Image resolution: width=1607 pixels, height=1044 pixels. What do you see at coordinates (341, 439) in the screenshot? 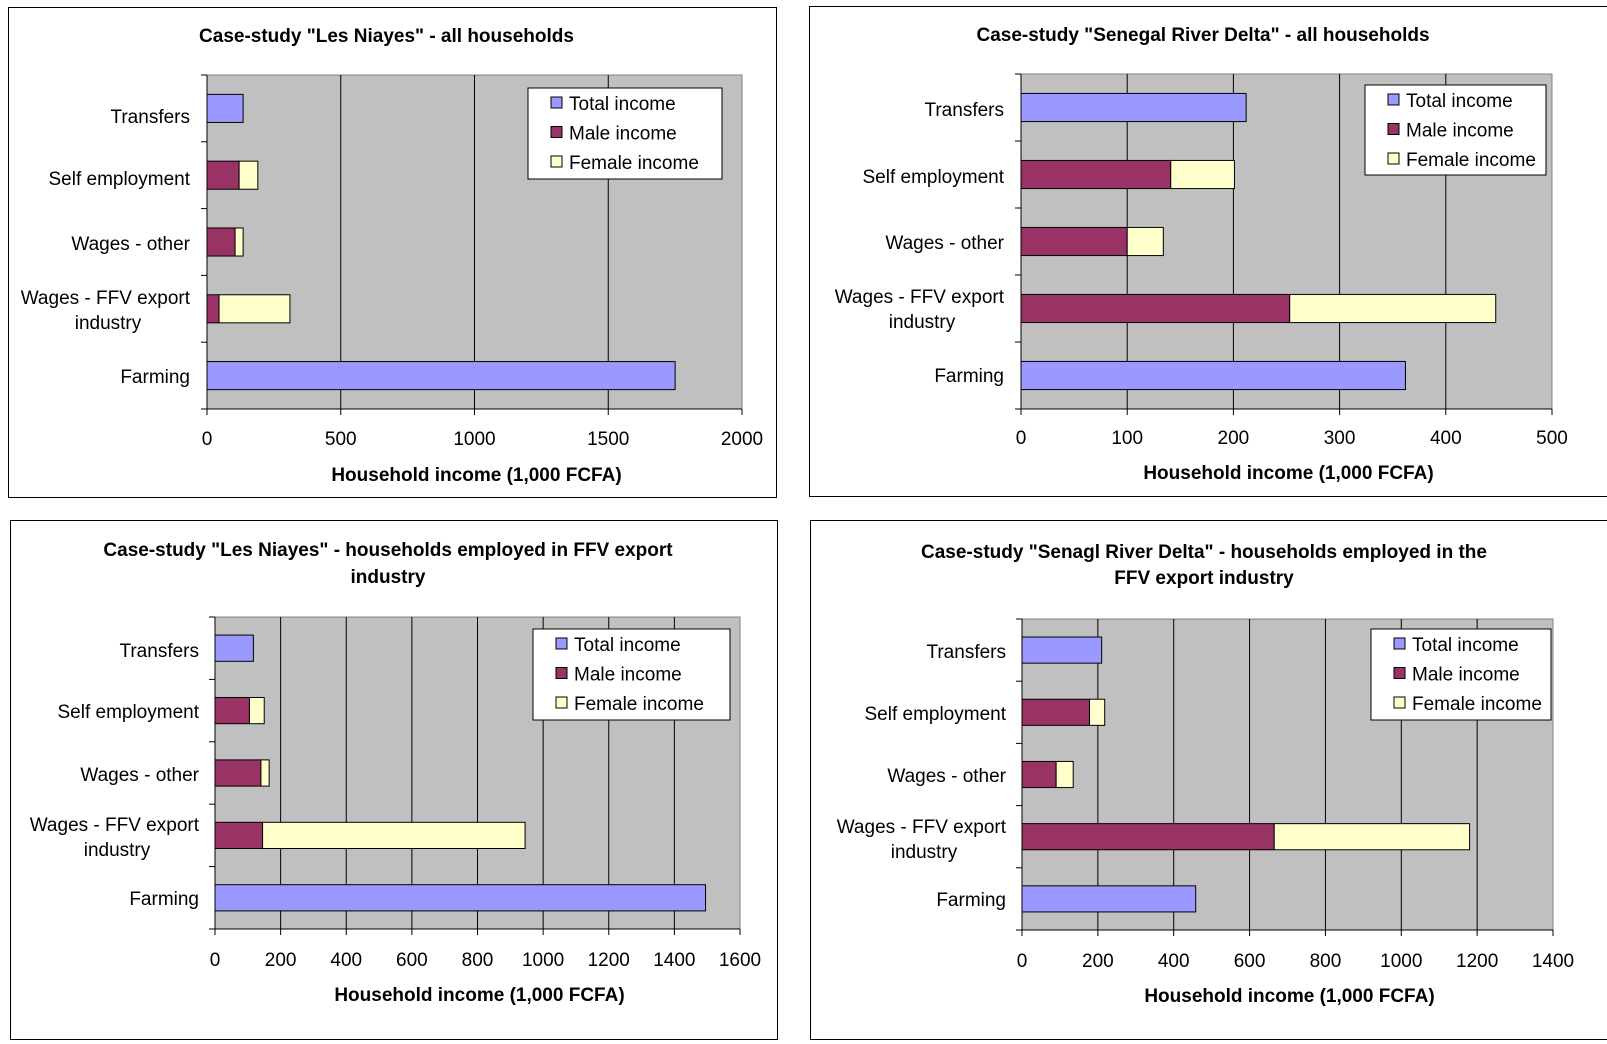
I see `x-tick-label: 500` at bounding box center [341, 439].